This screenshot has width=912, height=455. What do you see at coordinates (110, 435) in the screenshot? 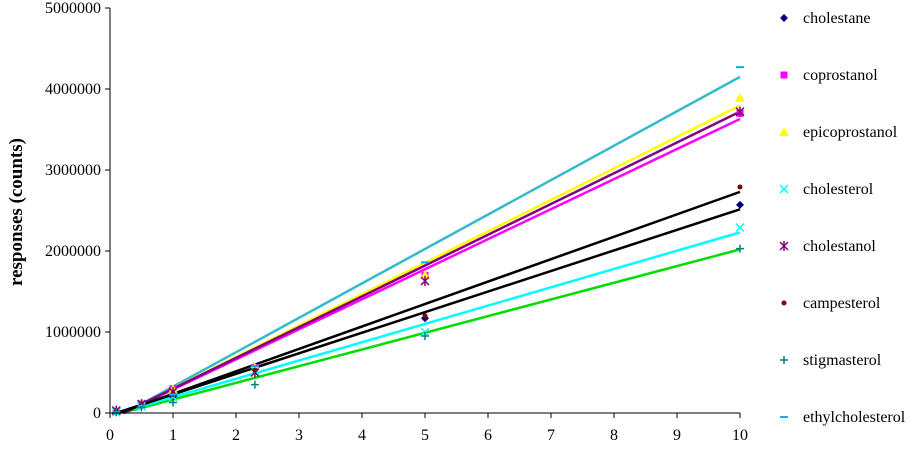
I see `x-tick-label: 0` at bounding box center [110, 435].